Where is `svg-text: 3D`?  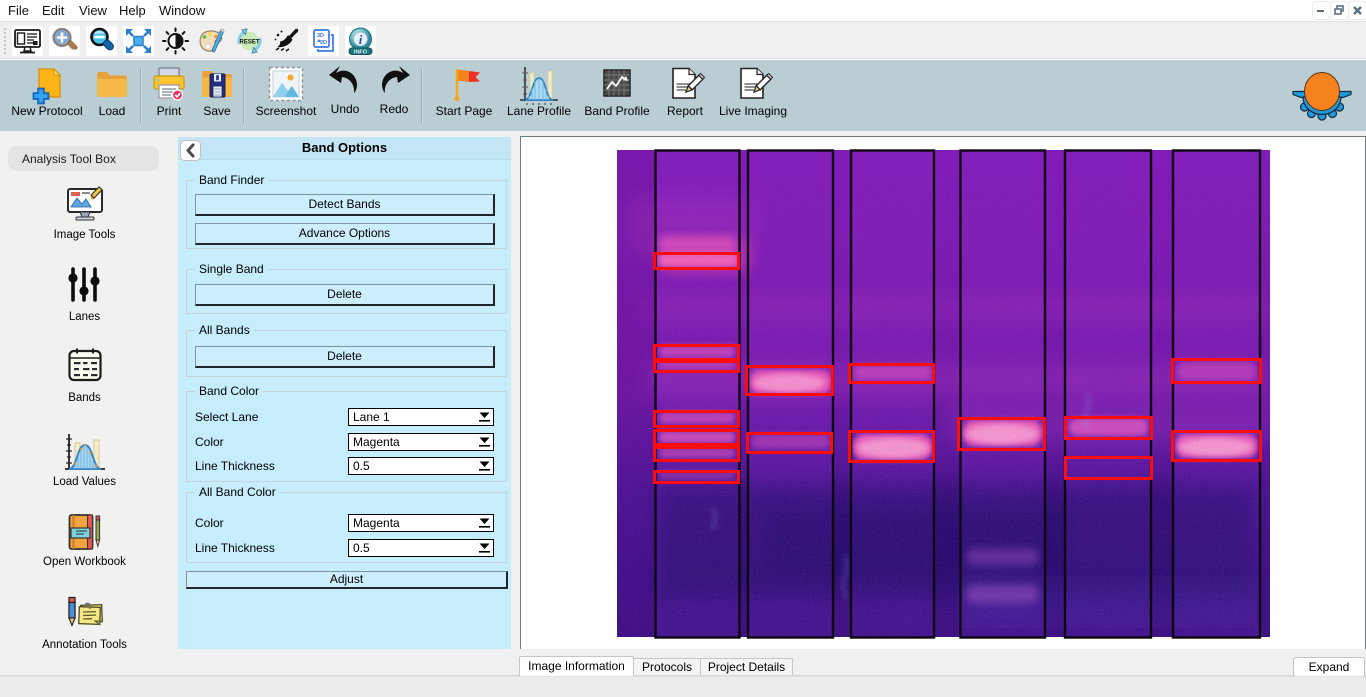 svg-text: 3D is located at coordinates (320, 36).